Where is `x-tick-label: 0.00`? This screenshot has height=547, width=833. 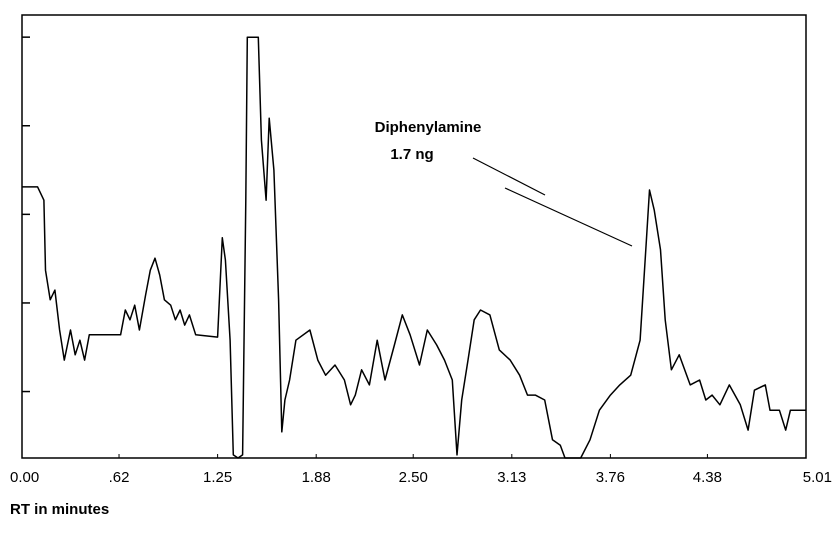 x-tick-label: 0.00 is located at coordinates (24, 477).